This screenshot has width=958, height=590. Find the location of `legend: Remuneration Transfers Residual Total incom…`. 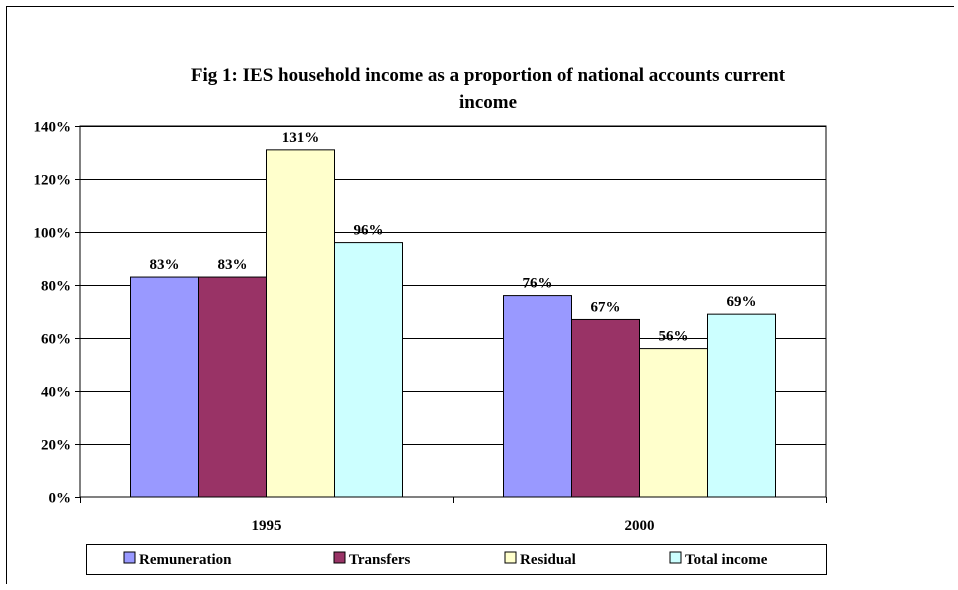

legend: Remuneration Transfers Residual Total incom… is located at coordinates (456, 559).